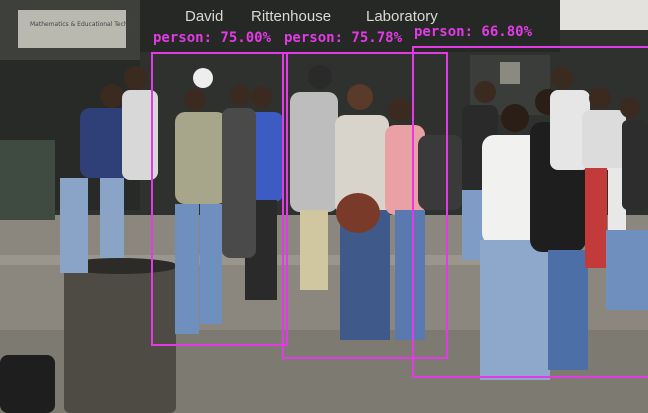 The image size is (648, 413). I want to click on trash-can, so click(120, 337).